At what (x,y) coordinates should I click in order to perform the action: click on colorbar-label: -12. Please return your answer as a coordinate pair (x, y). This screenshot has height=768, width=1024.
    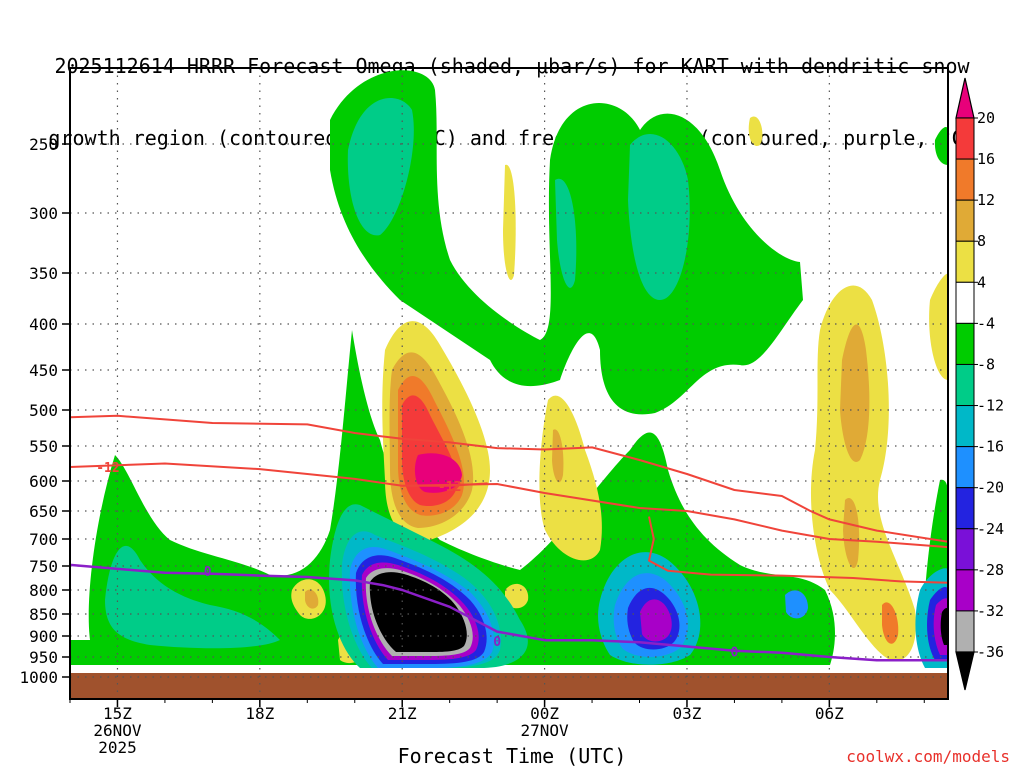
    Looking at the image, I should click on (990, 406).